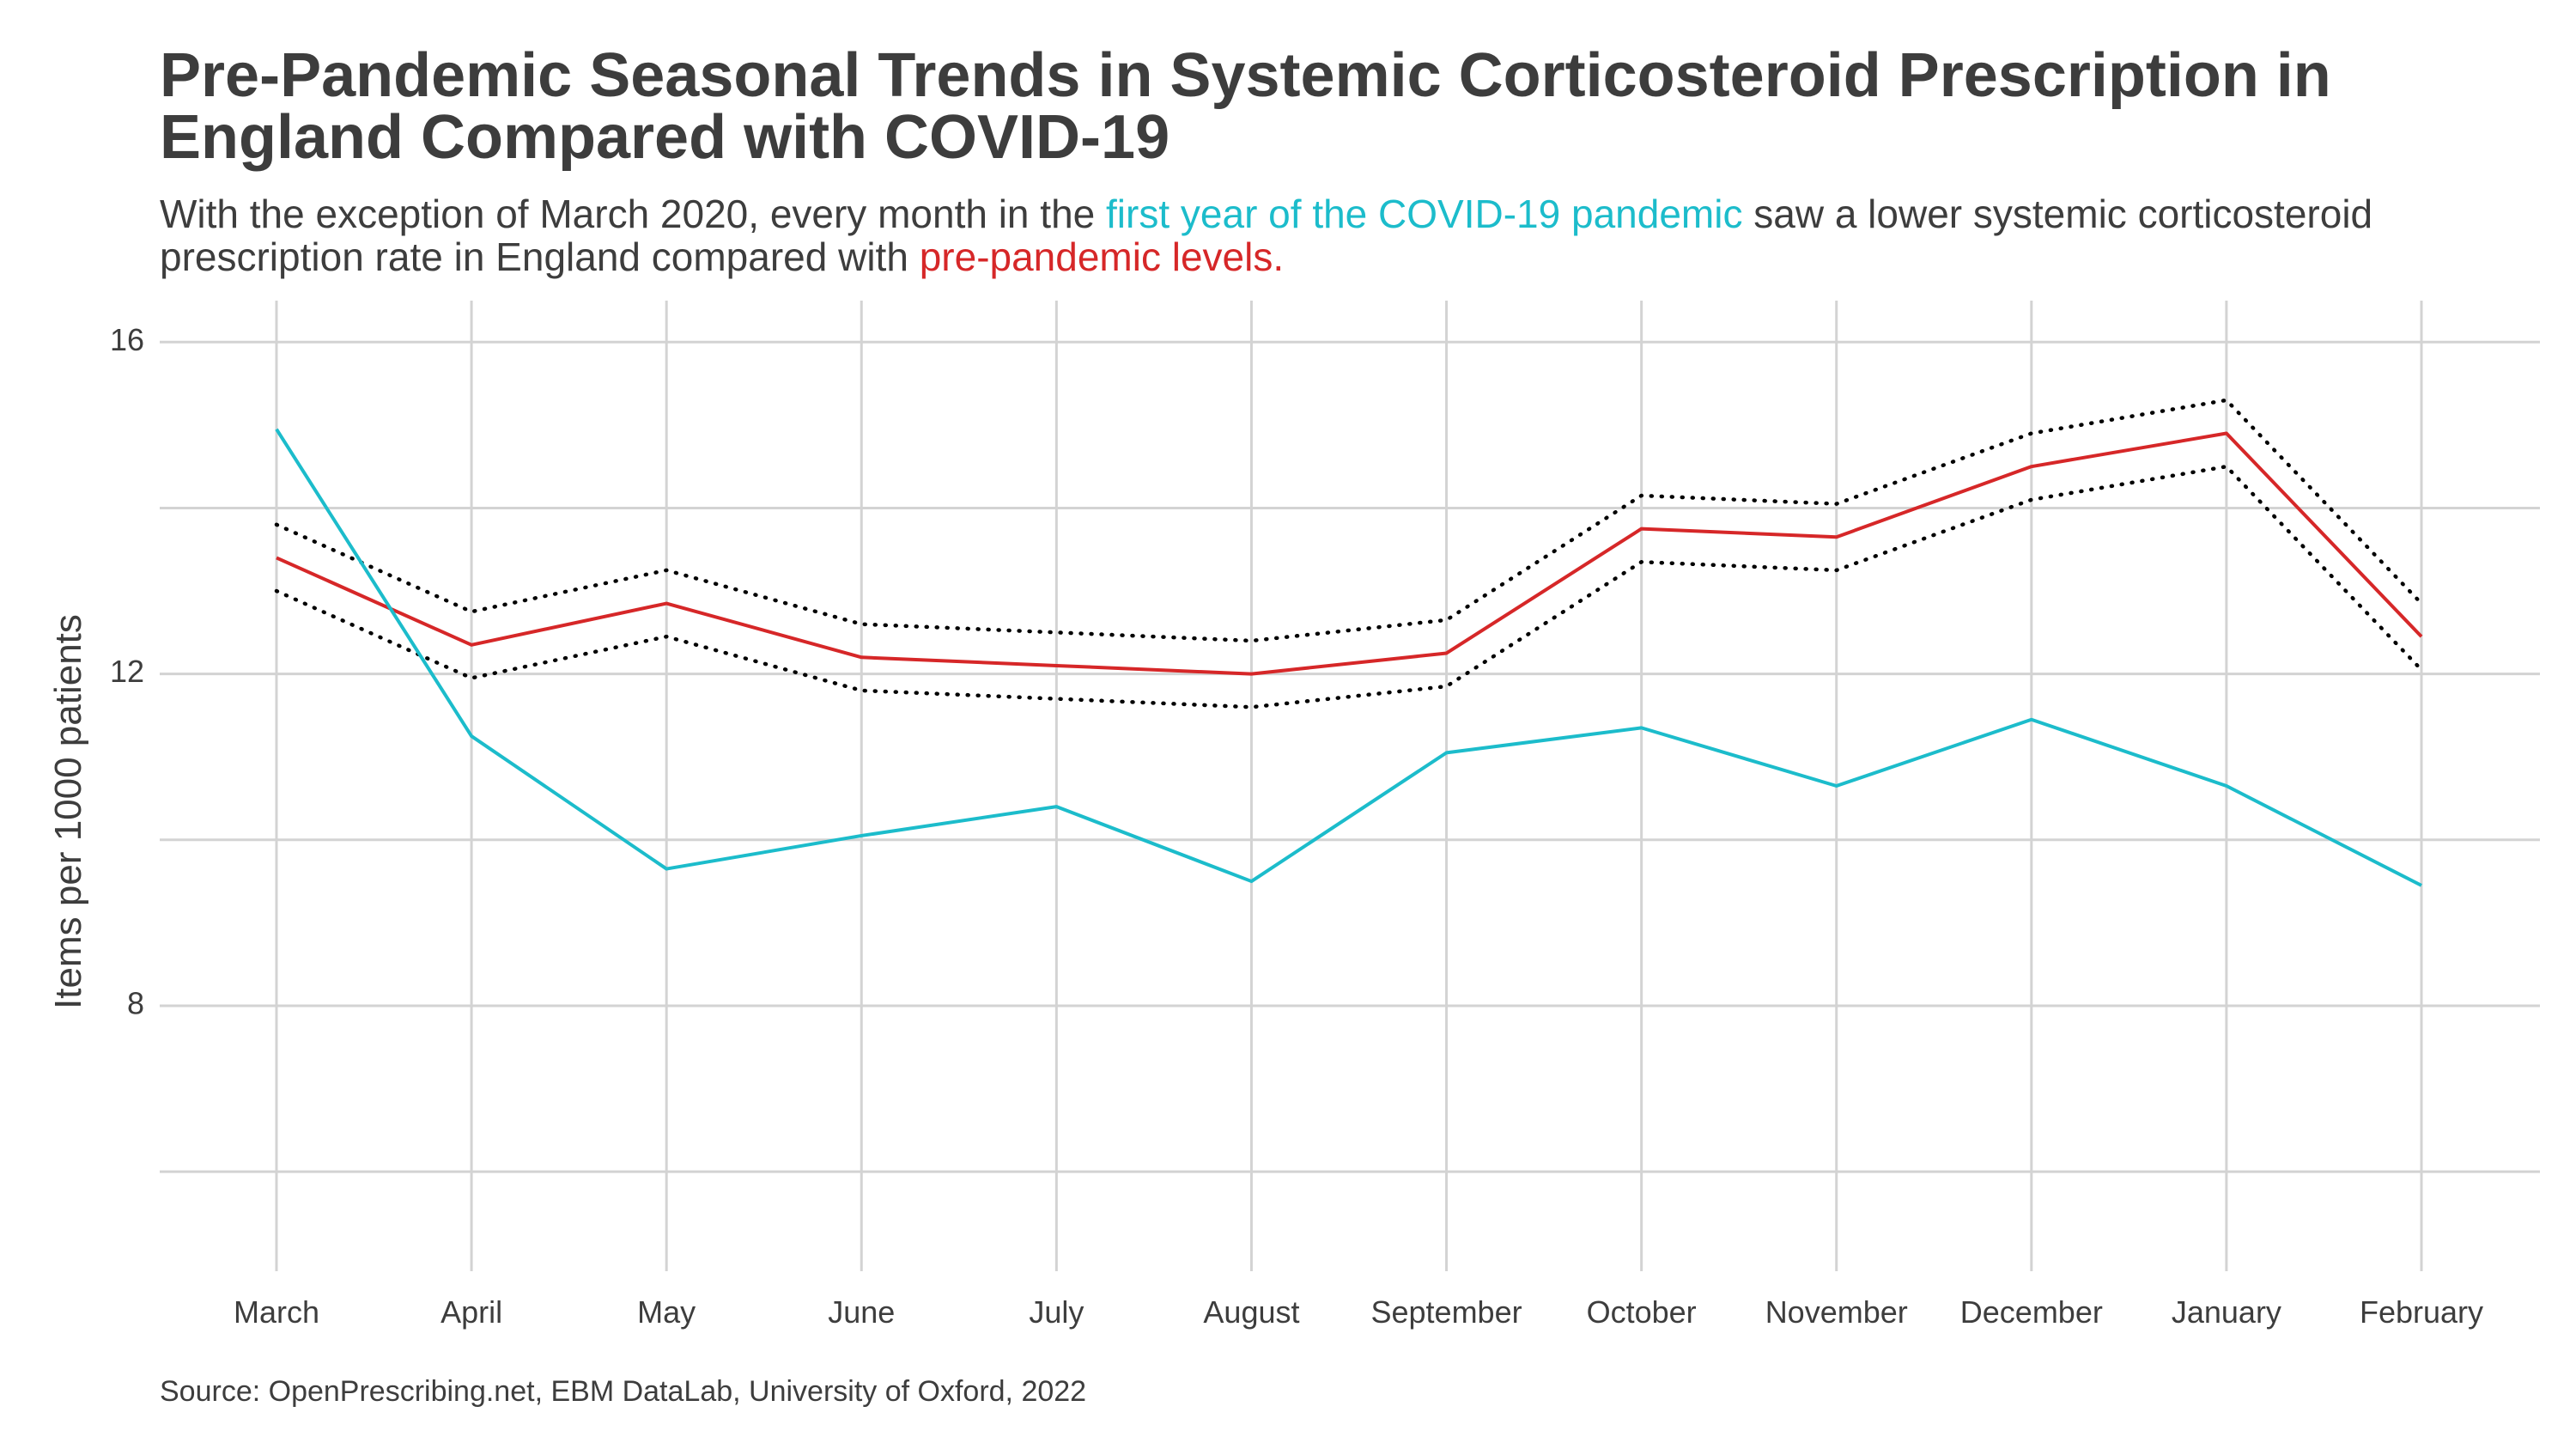 This screenshot has width=2576, height=1449. I want to click on lower-bound-dotted-line, so click(1349, 586).